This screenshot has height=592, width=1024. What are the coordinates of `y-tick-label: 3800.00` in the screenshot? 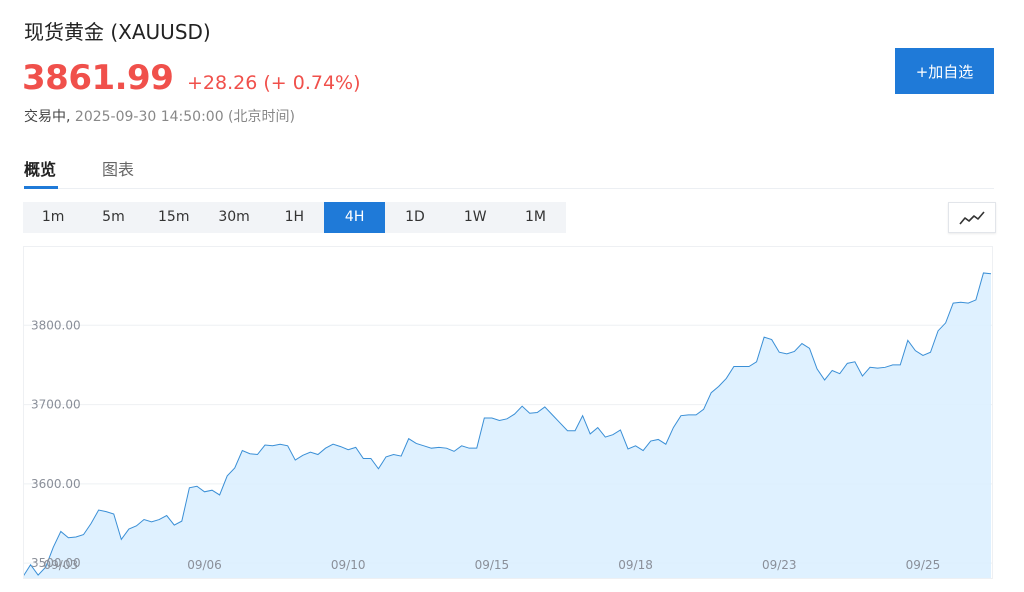 It's located at (56, 325).